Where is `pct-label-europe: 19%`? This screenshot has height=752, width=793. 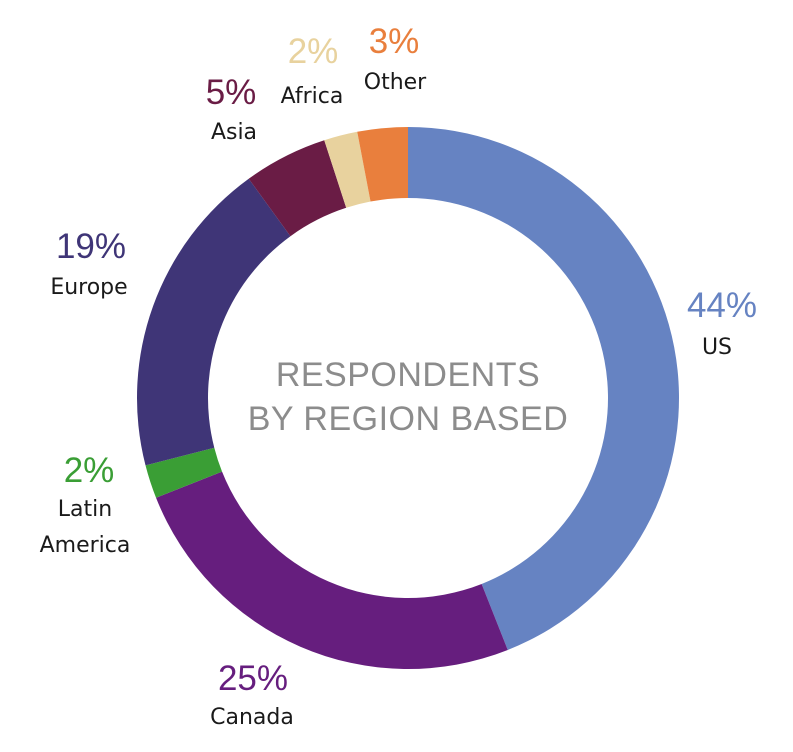 pct-label-europe: 19% is located at coordinates (91, 246).